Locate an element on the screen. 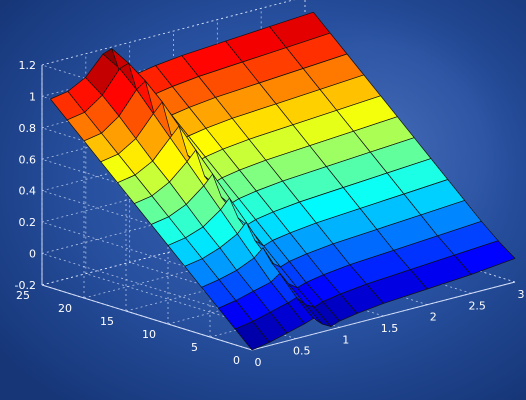 The height and width of the screenshot is (400, 526). y-tick-label: 25 is located at coordinates (23, 295).